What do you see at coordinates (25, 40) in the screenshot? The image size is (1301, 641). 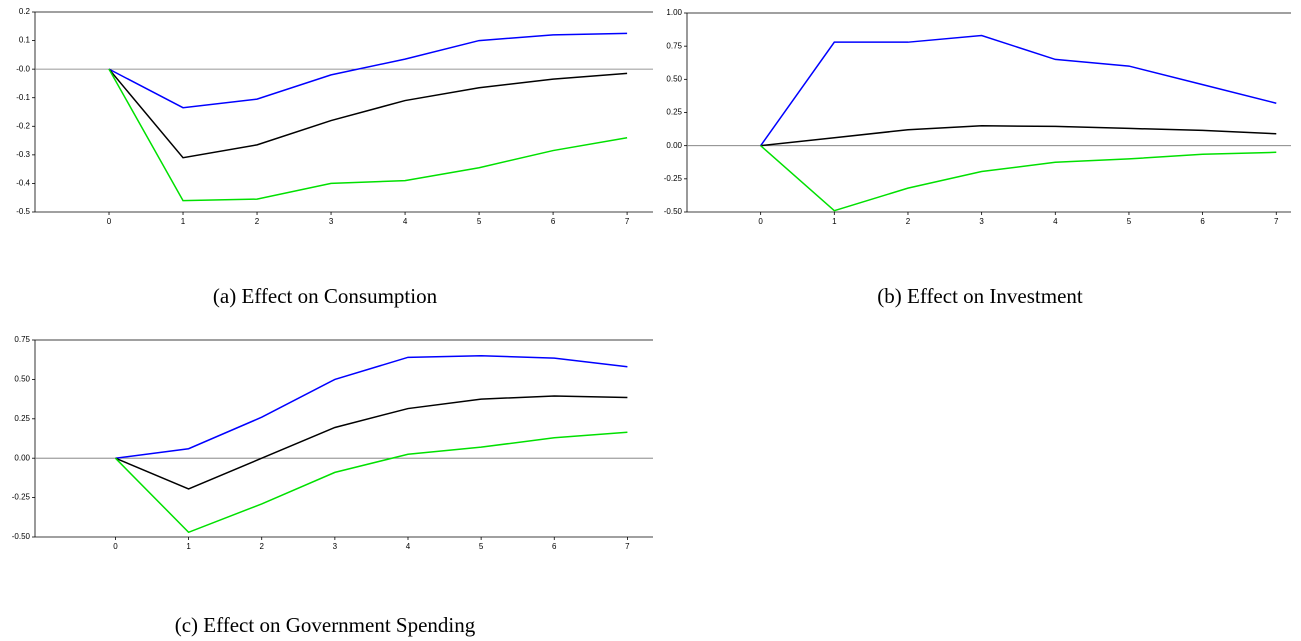 I see `y-tick-label: 0.1` at bounding box center [25, 40].